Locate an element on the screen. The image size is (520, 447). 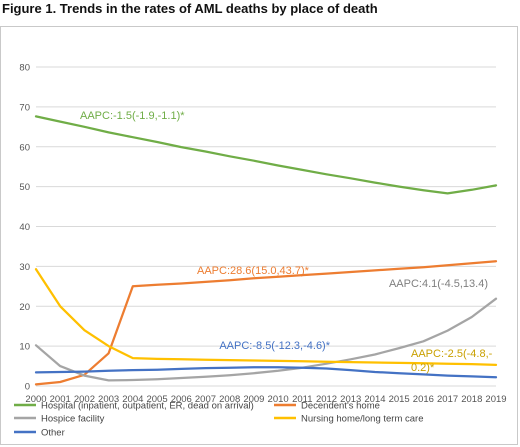
x-tick-label-2017: 2017 is located at coordinates (447, 399).